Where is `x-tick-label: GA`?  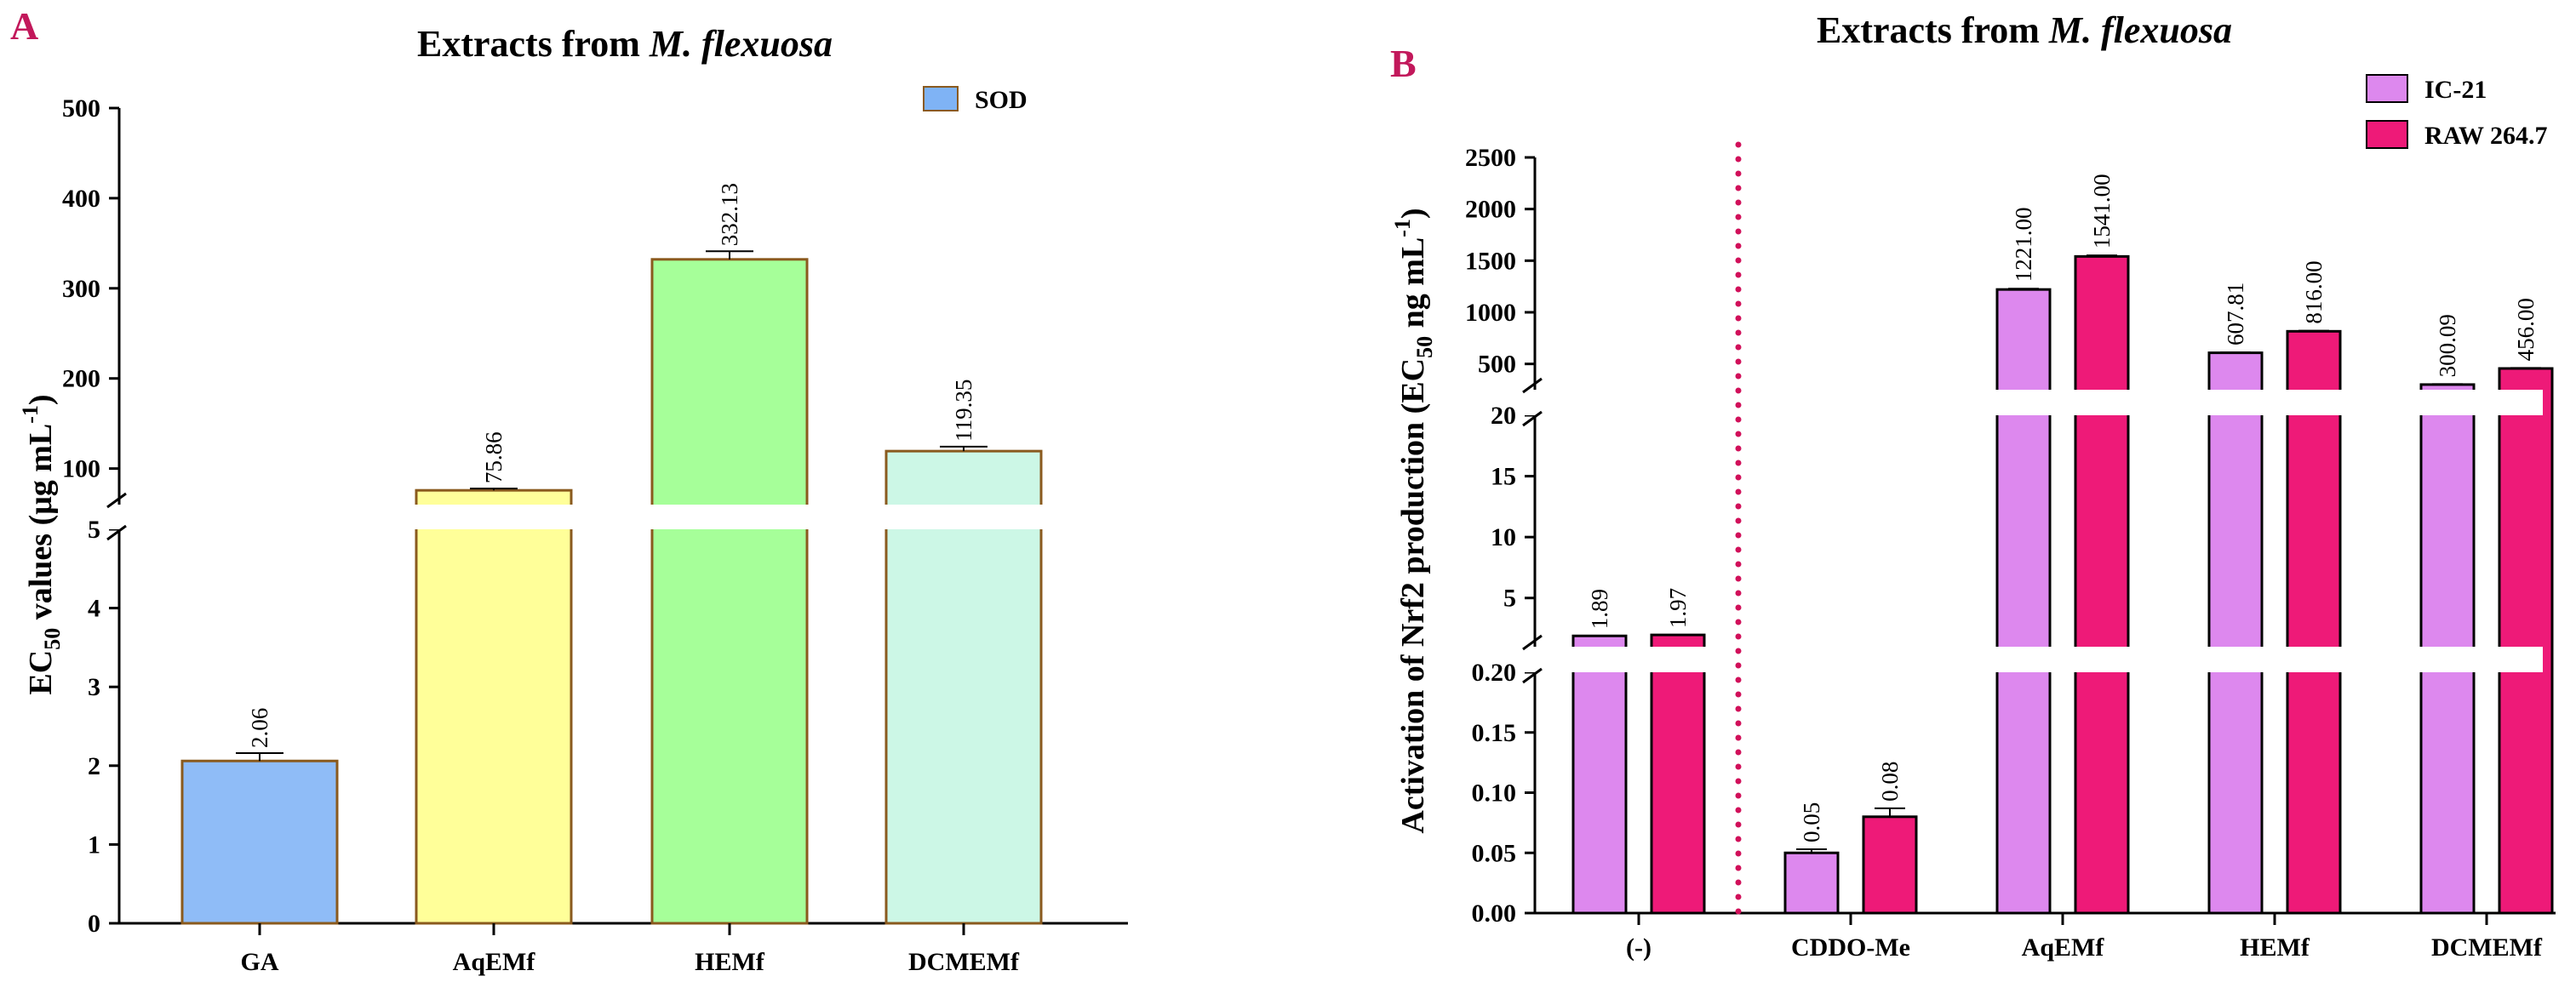 x-tick-label: GA is located at coordinates (260, 962).